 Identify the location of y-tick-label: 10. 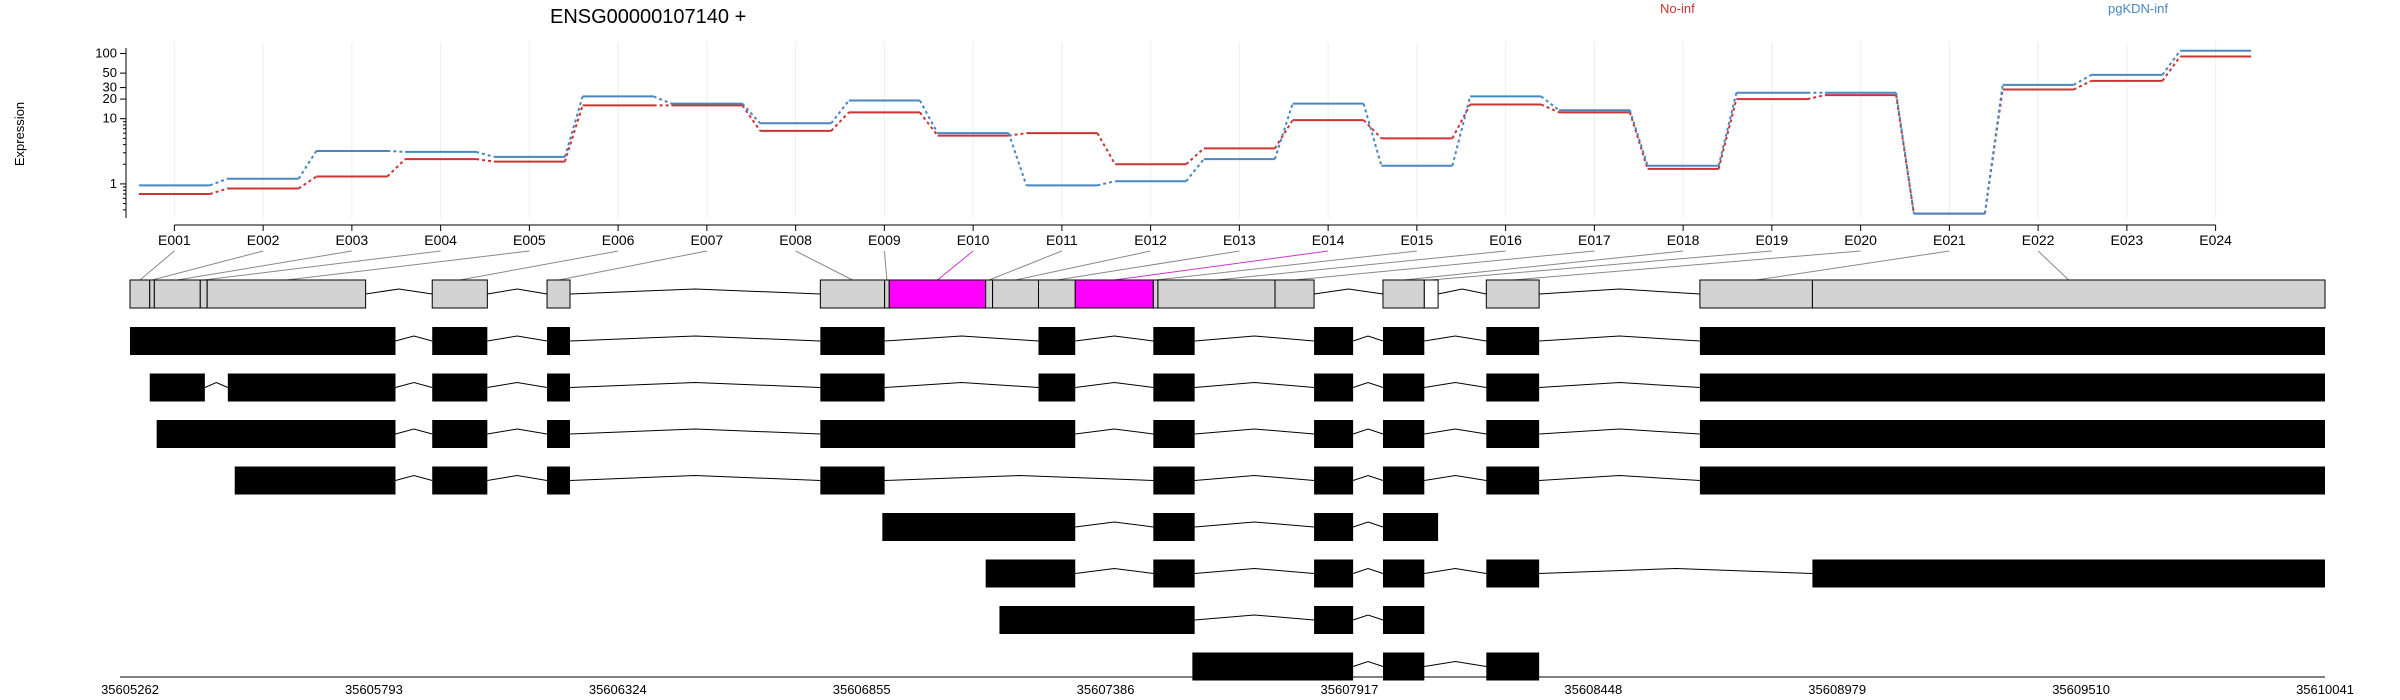
(110, 118).